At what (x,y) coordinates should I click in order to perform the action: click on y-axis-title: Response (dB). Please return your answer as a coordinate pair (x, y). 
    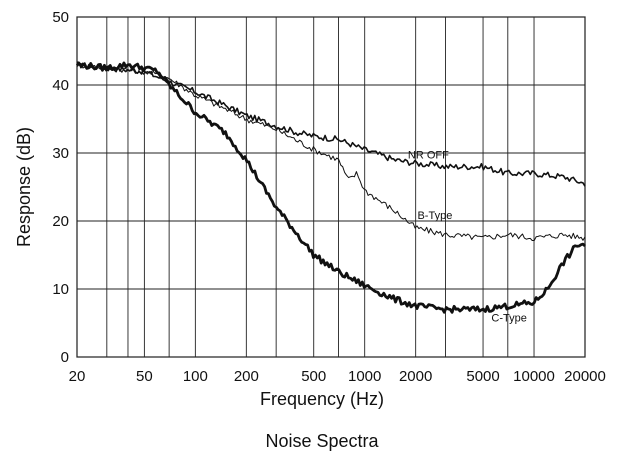
    Looking at the image, I should click on (24, 187).